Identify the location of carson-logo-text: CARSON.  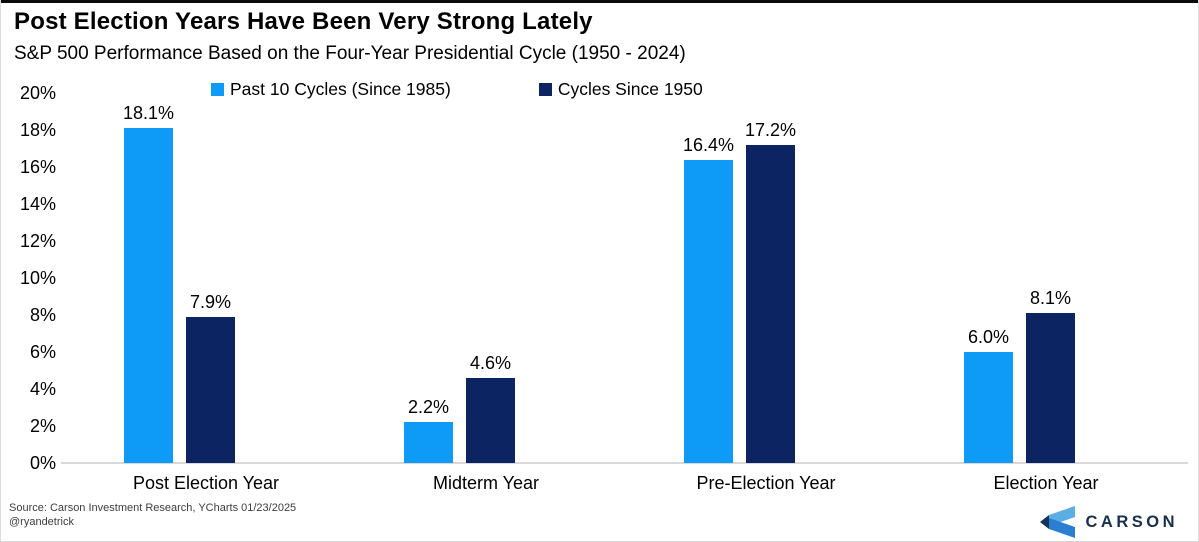
(1131, 521).